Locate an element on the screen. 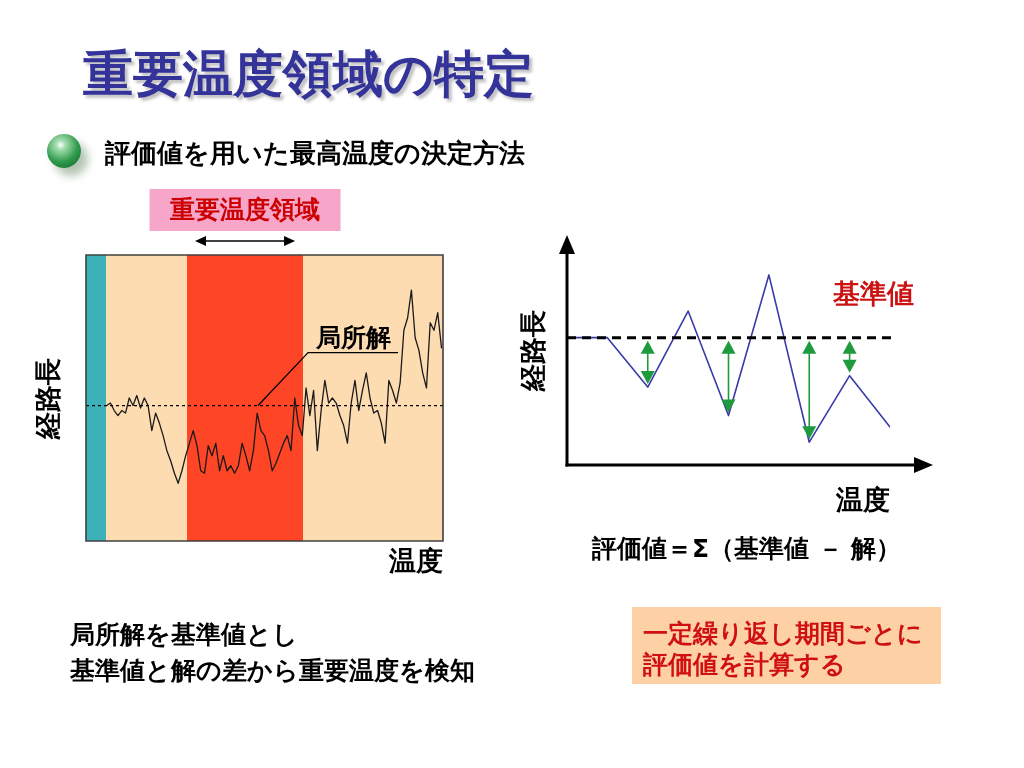 The image size is (1024, 768). text: 局所解を基準値とし is located at coordinates (184, 635).